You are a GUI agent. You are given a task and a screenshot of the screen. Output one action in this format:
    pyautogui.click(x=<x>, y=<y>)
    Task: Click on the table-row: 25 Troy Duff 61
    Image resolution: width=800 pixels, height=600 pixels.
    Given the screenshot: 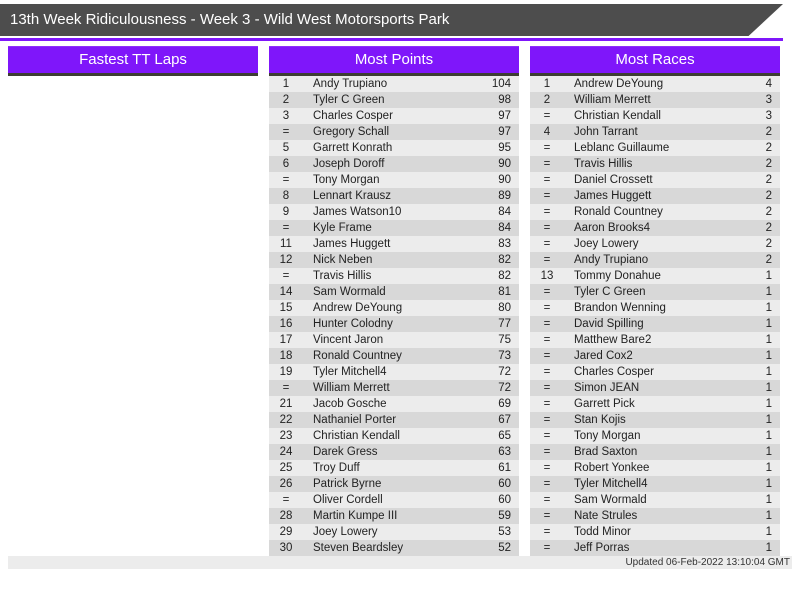 What is the action you would take?
    pyautogui.click(x=394, y=468)
    